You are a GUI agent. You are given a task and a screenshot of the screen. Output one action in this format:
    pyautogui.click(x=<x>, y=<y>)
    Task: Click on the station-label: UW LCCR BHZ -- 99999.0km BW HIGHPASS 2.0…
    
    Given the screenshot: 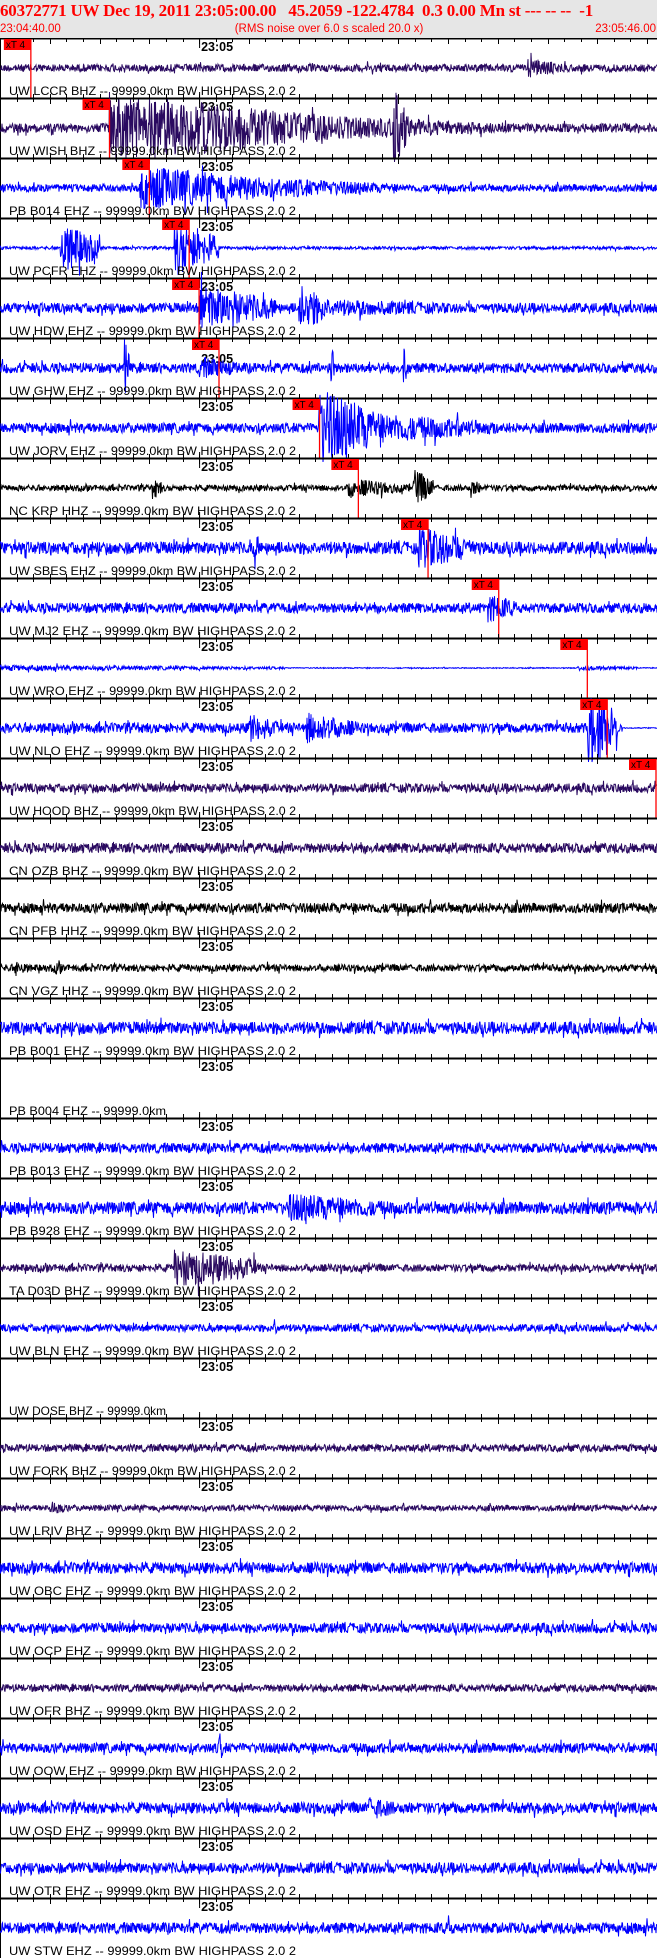 What is the action you would take?
    pyautogui.click(x=152, y=91)
    